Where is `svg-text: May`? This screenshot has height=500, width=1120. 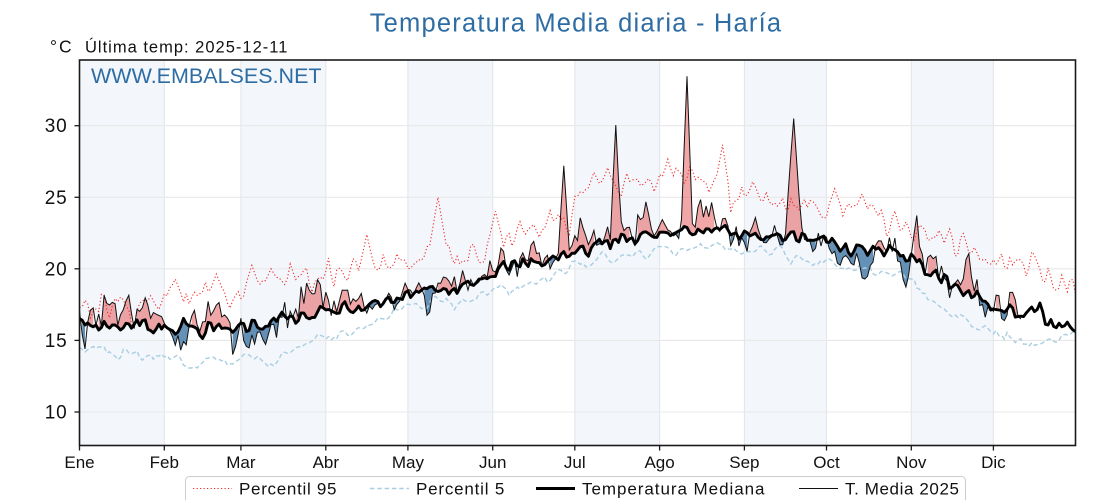 svg-text: May is located at coordinates (408, 462).